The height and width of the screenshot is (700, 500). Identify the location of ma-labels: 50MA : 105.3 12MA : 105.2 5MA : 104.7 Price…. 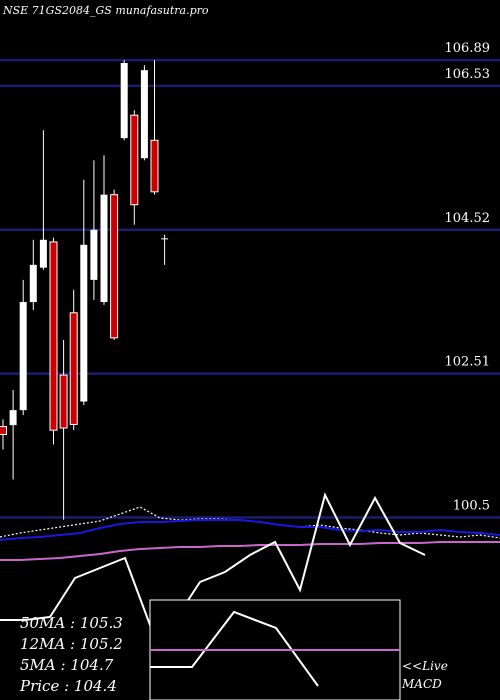
(71, 654).